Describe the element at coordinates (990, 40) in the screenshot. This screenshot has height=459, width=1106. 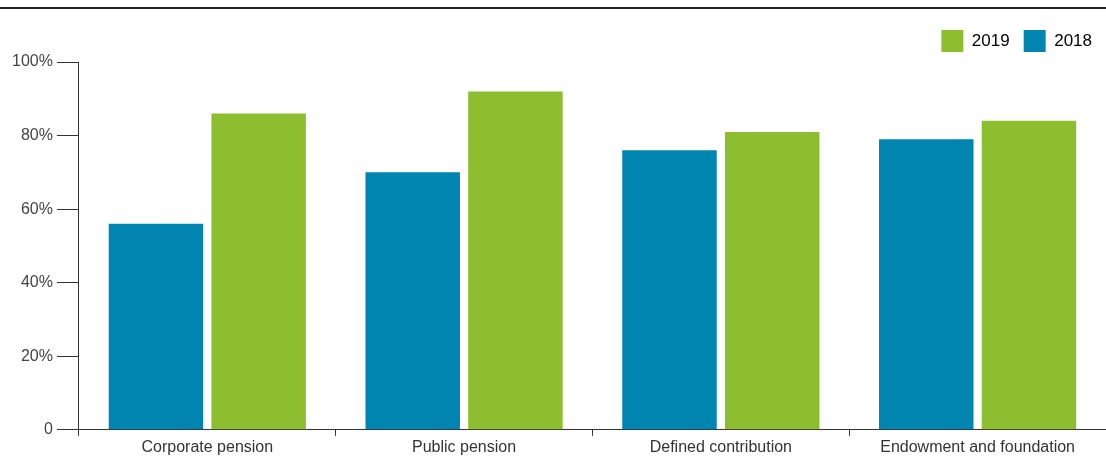
I see `legend-label: 2019` at that location.